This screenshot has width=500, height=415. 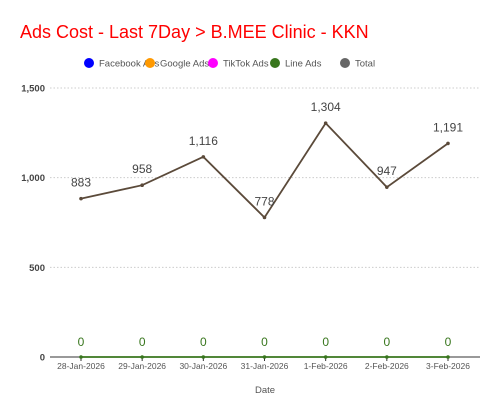 I want to click on data-label-total: 947, so click(x=387, y=171).